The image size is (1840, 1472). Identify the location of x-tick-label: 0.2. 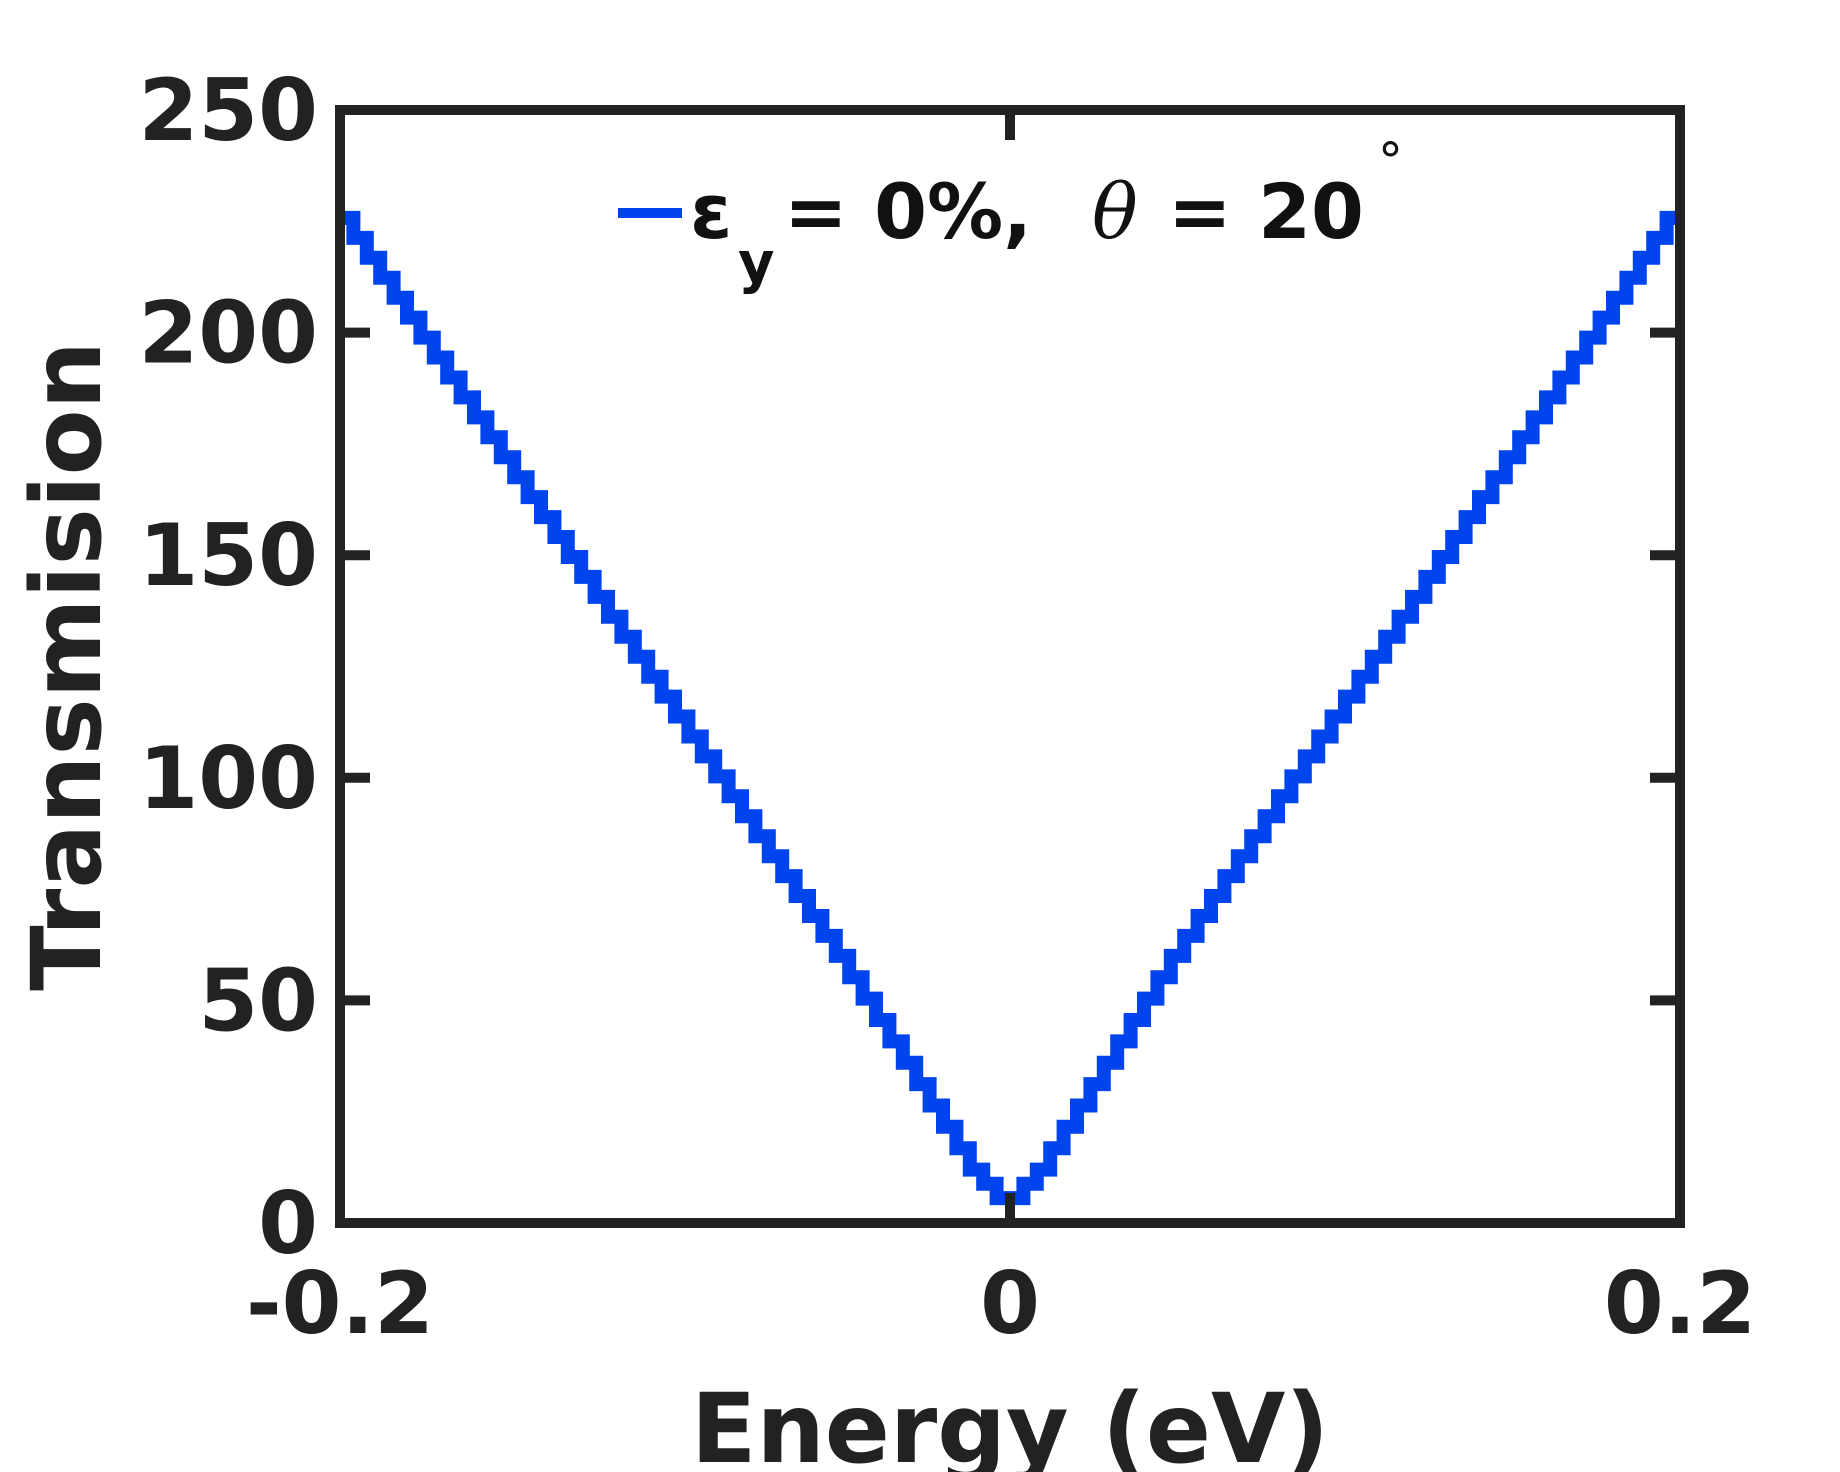
(1680, 1304).